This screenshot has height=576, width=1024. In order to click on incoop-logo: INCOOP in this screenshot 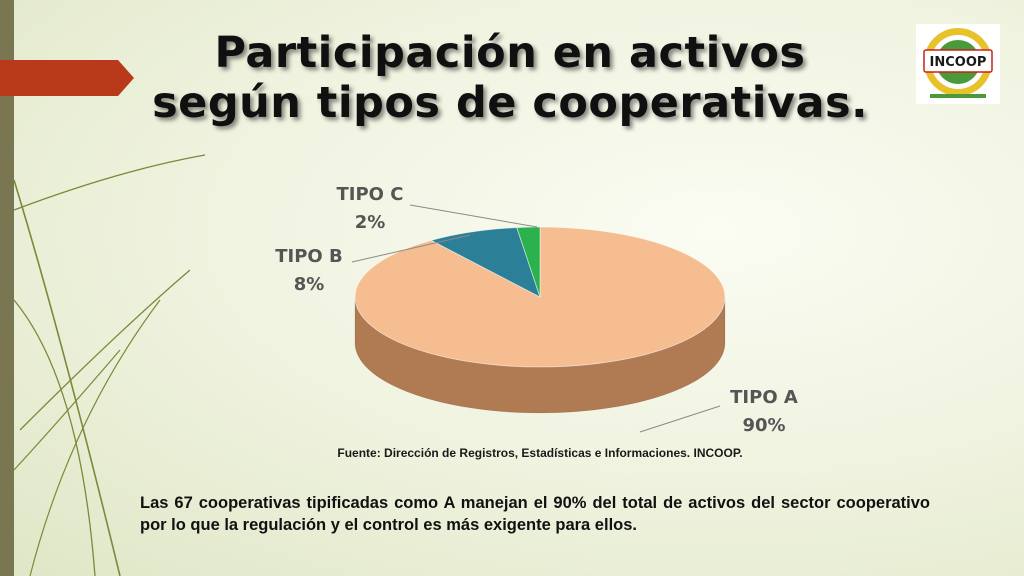, I will do `click(958, 64)`.